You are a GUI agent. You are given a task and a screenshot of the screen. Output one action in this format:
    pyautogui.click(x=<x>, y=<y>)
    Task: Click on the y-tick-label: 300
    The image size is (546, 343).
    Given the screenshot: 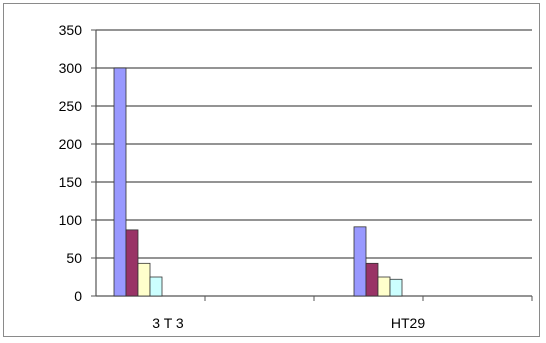 What is the action you would take?
    pyautogui.click(x=71, y=68)
    